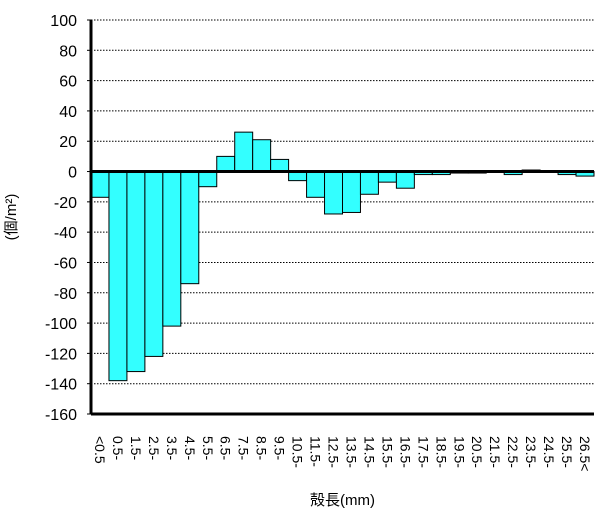 This screenshot has height=511, width=607. Describe the element at coordinates (298, 452) in the screenshot. I see `x-tick-label: 10.5-` at that location.